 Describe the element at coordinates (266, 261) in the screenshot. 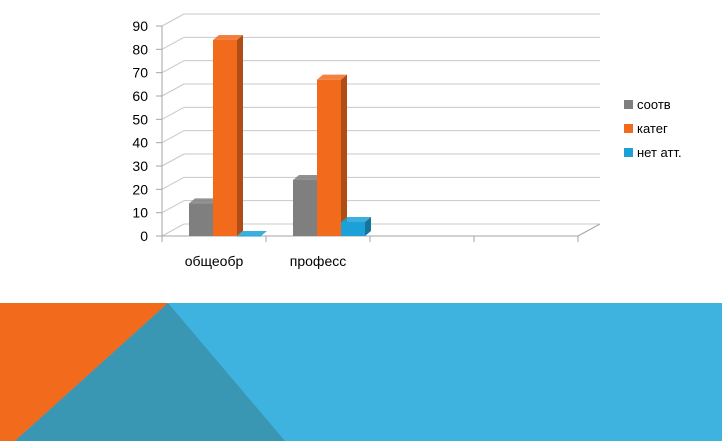

I see `category-labels: общеобр професс` at that location.